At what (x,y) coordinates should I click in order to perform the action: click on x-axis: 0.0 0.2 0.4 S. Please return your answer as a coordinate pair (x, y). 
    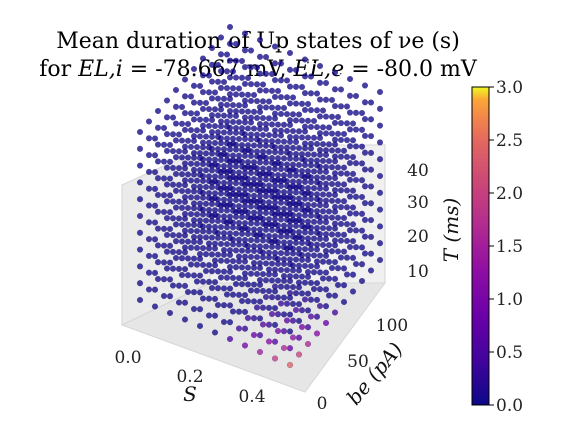
    Looking at the image, I should click on (189, 377).